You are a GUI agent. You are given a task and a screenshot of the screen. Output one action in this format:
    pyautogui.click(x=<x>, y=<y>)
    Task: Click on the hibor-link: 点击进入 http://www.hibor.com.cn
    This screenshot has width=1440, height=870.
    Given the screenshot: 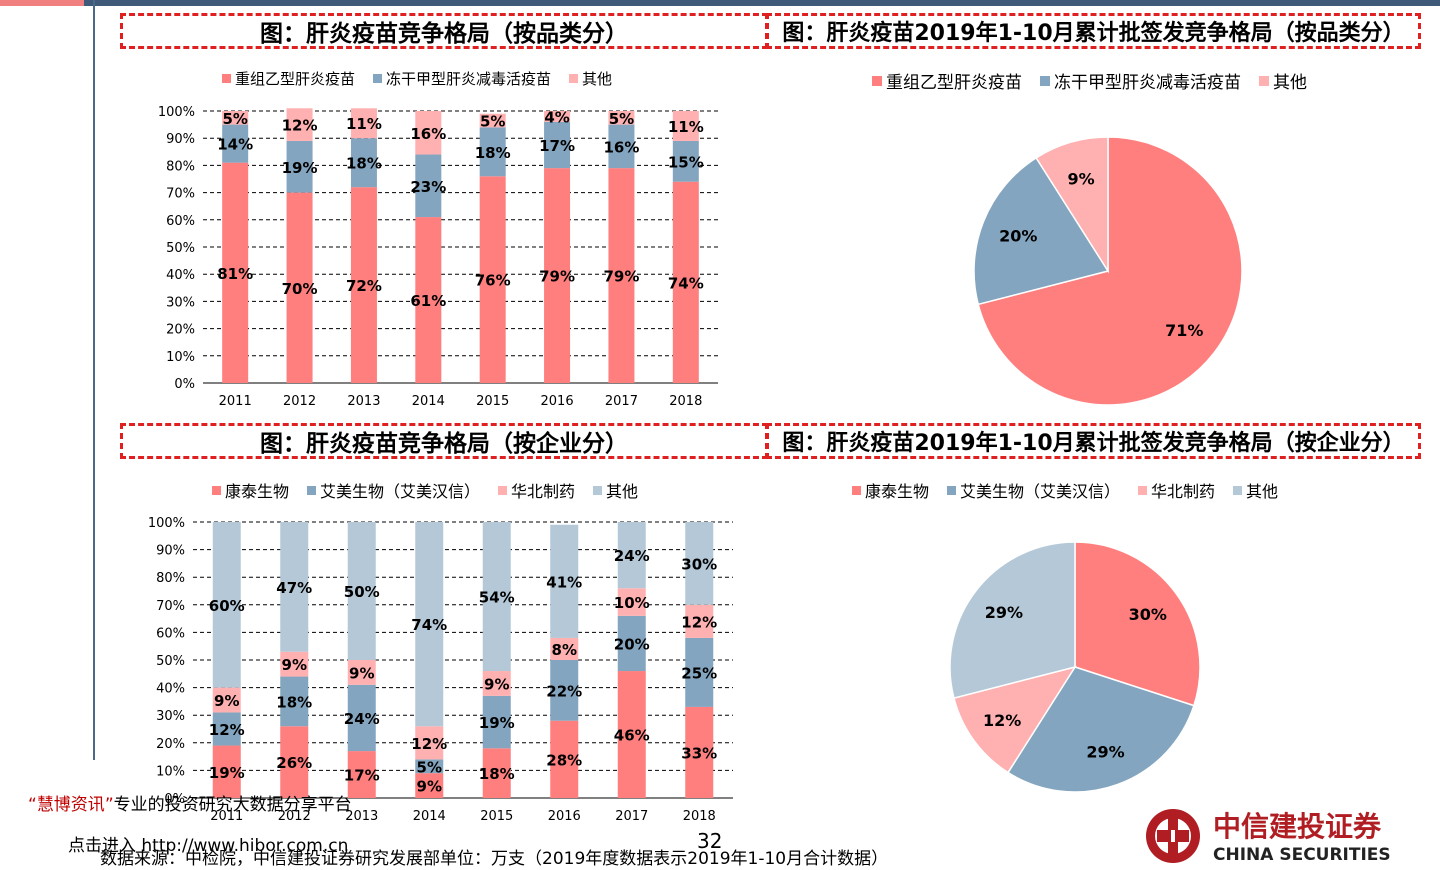 What is the action you would take?
    pyautogui.click(x=208, y=846)
    